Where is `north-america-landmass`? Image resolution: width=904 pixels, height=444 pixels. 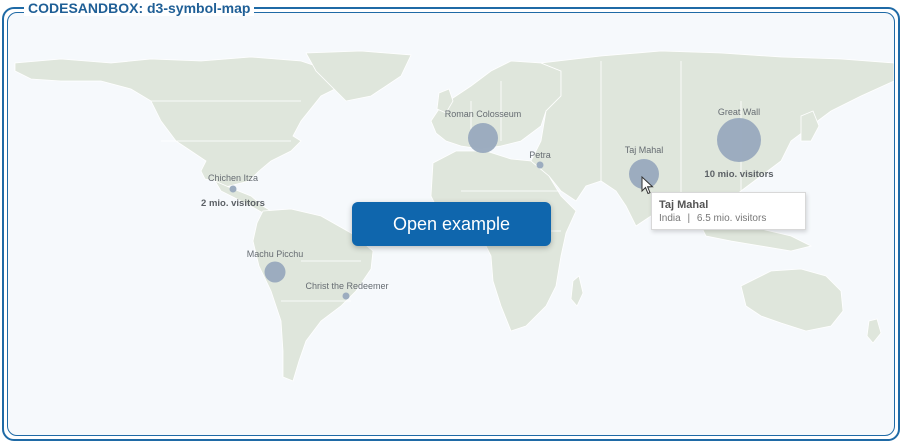 north-america-landmass is located at coordinates (178, 122).